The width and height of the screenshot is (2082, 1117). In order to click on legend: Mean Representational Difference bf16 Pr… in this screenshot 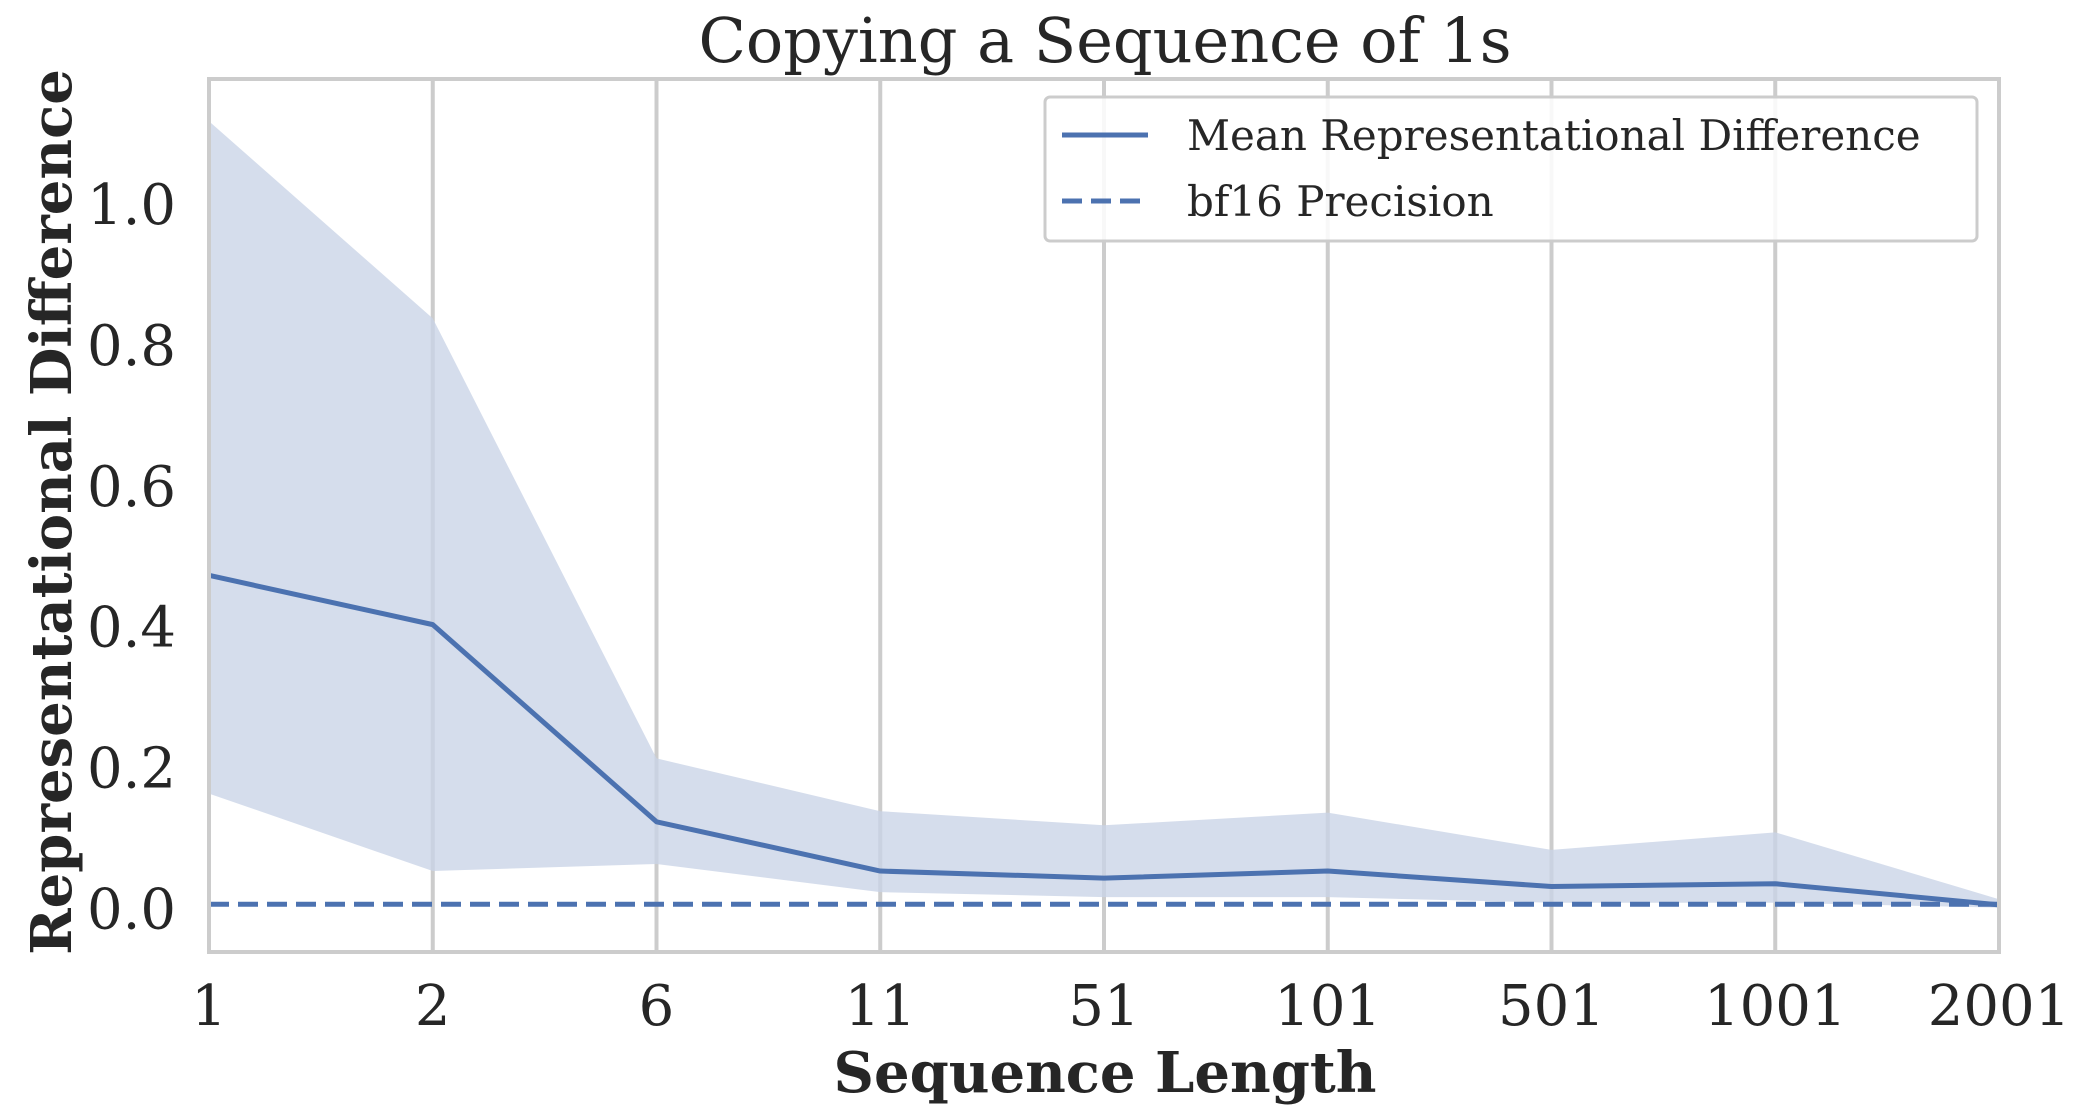, I will do `click(1511, 169)`.